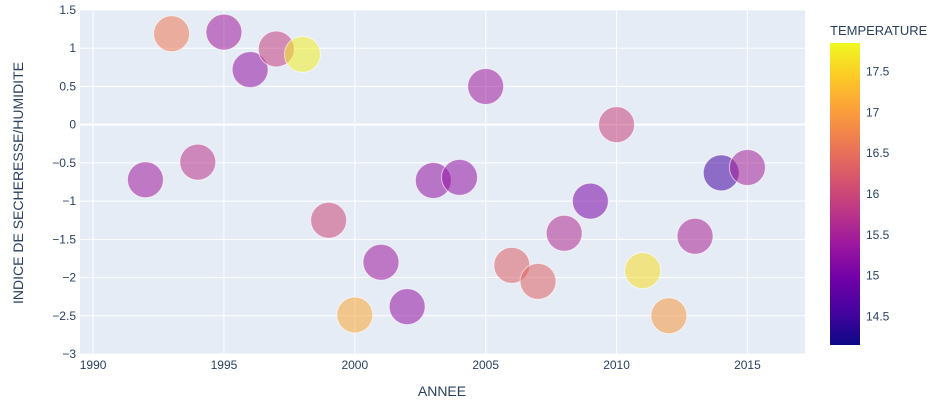 The image size is (938, 405). What do you see at coordinates (485, 365) in the screenshot?
I see `x-tick-label: 2005` at bounding box center [485, 365].